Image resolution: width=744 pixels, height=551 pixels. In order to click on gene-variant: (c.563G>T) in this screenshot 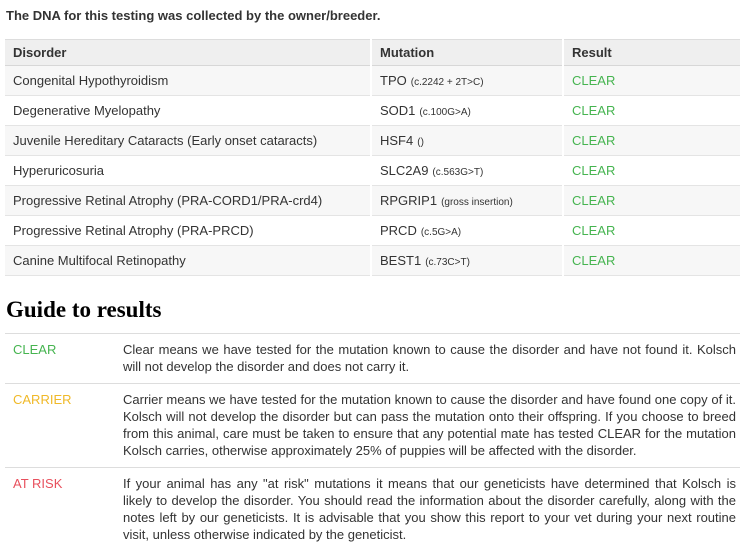, I will do `click(458, 172)`.